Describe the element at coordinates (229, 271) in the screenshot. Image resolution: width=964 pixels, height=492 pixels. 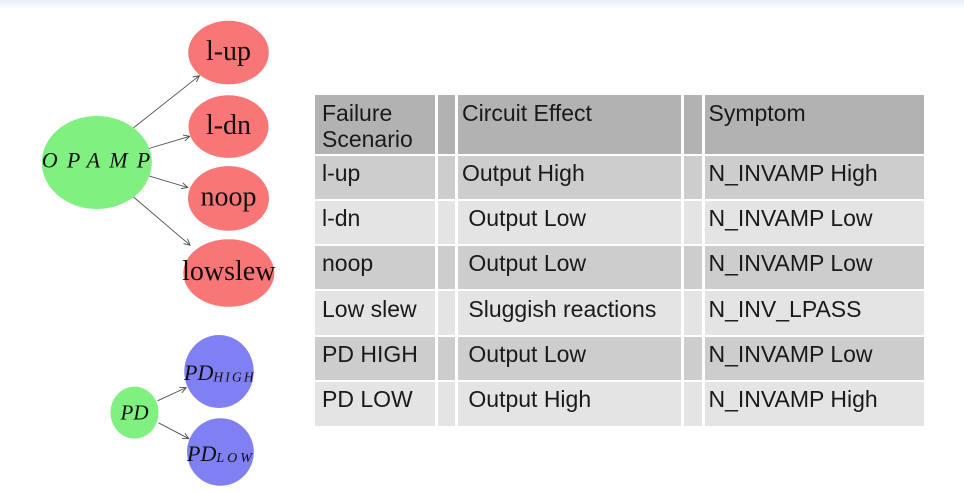
I see `svg-text: lowslew` at that location.